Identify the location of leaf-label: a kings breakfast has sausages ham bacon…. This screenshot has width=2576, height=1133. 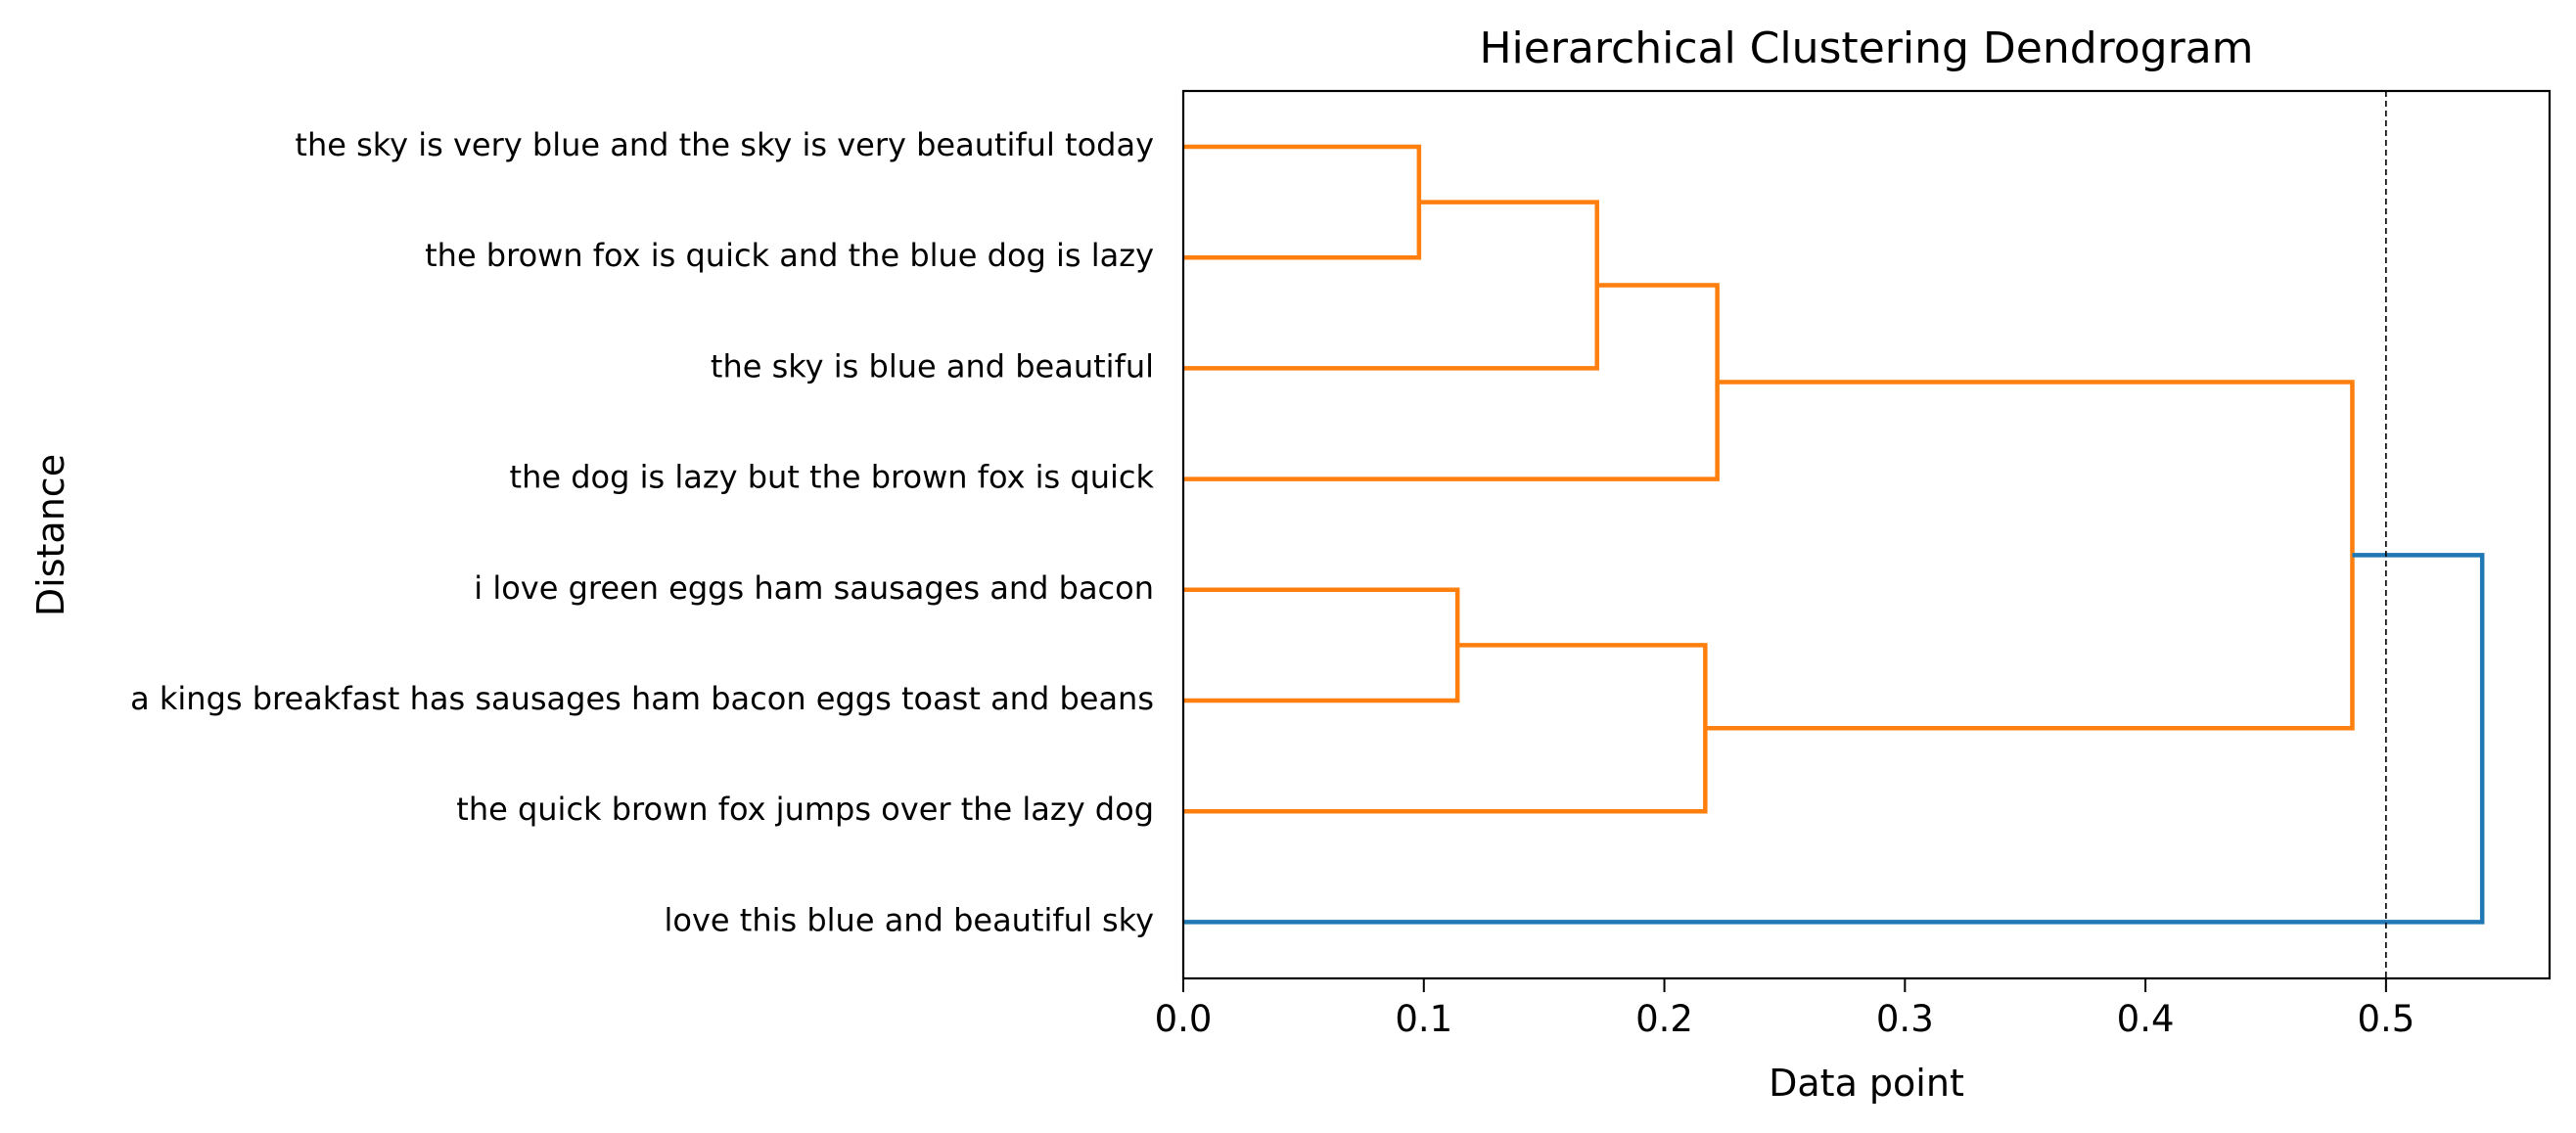
(642, 698).